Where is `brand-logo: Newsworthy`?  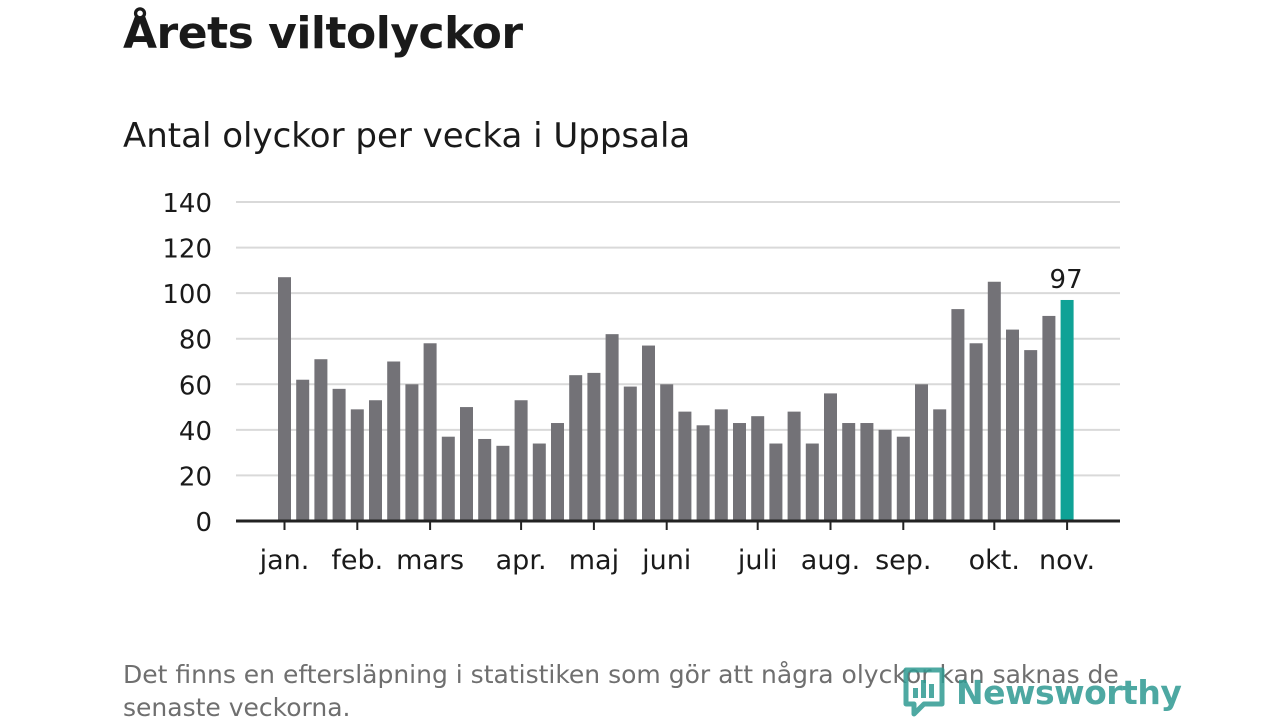
brand-logo: Newsworthy is located at coordinates (1042, 692).